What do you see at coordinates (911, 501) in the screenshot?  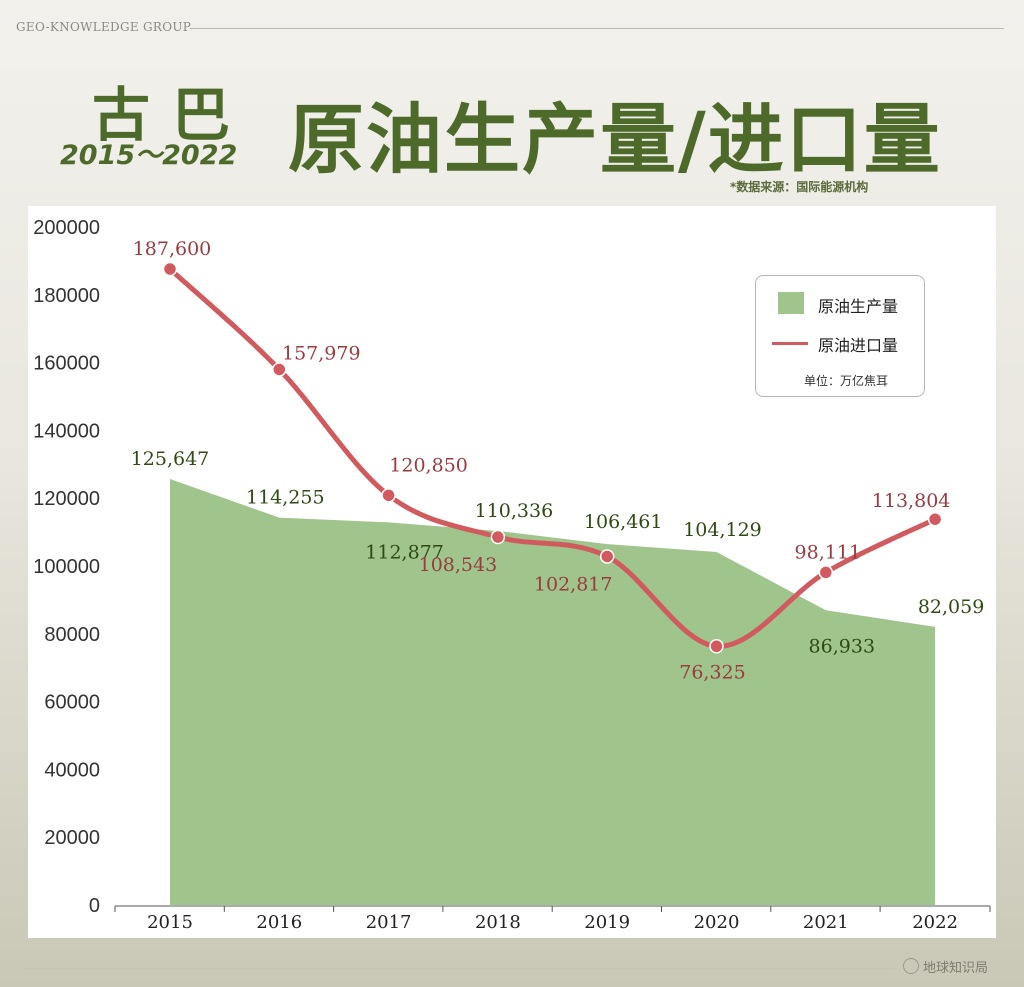 I see `imports-data-label: 113,804` at bounding box center [911, 501].